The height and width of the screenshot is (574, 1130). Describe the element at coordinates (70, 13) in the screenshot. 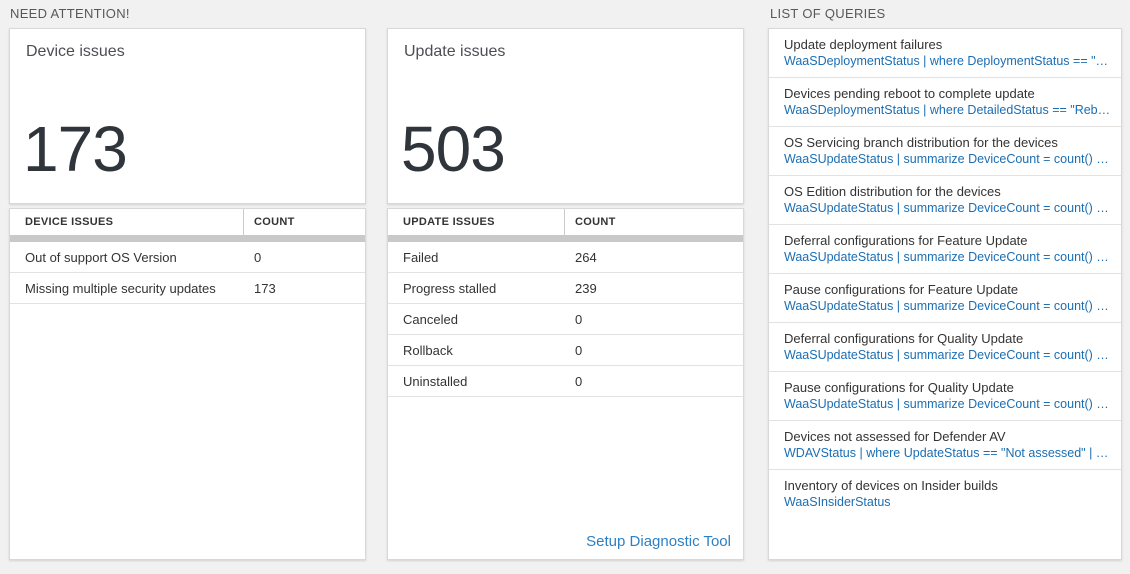

I see `section-header-need-attention: NEED ATTENTION!` at that location.